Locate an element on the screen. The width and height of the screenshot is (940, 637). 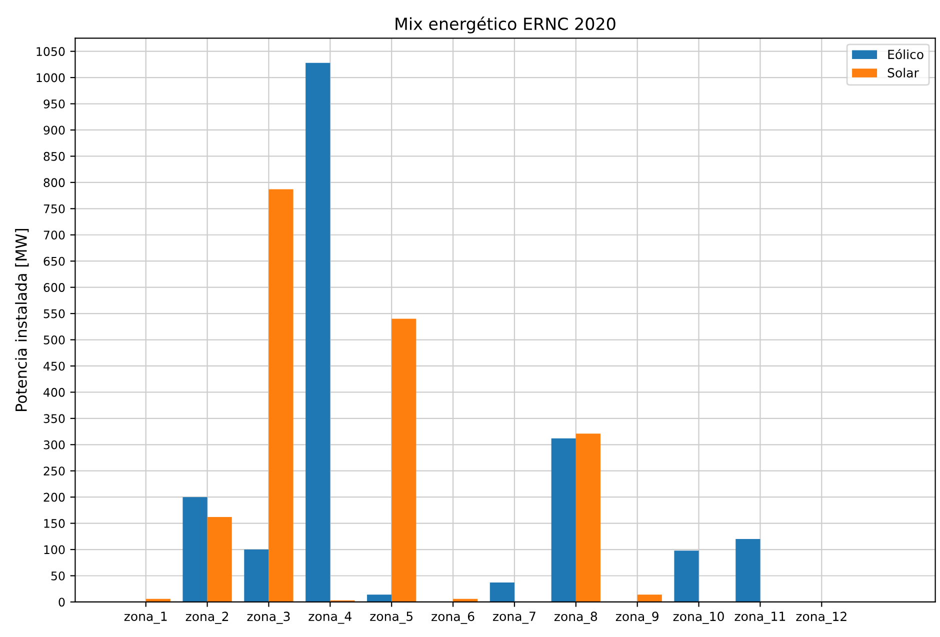
y-tick-label: 750 is located at coordinates (54, 209).